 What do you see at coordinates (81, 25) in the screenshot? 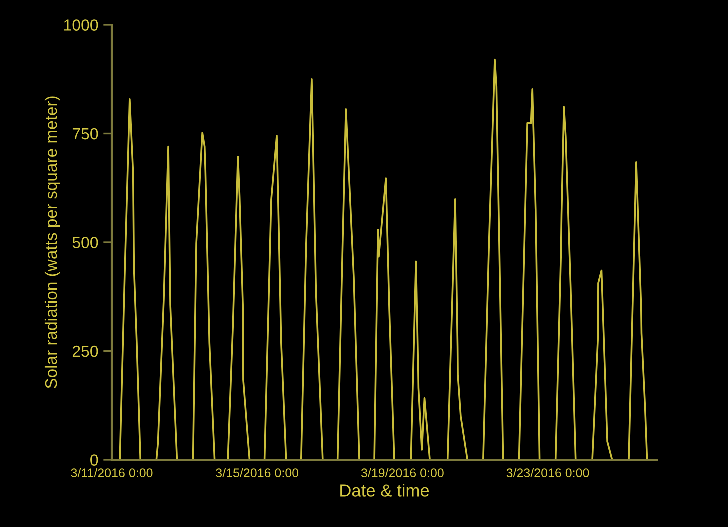
I see `y-tick-label: 1000` at bounding box center [81, 25].